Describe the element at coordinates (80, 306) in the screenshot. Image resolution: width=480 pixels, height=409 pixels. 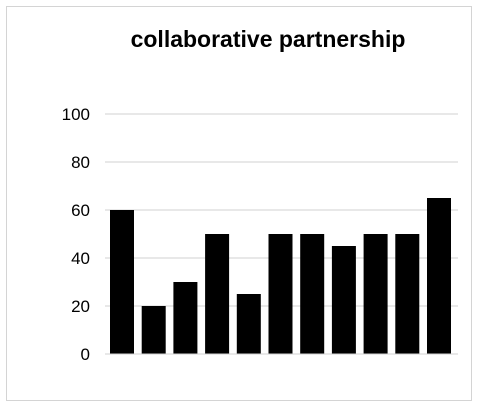
I see `y-tick-label: 20` at that location.